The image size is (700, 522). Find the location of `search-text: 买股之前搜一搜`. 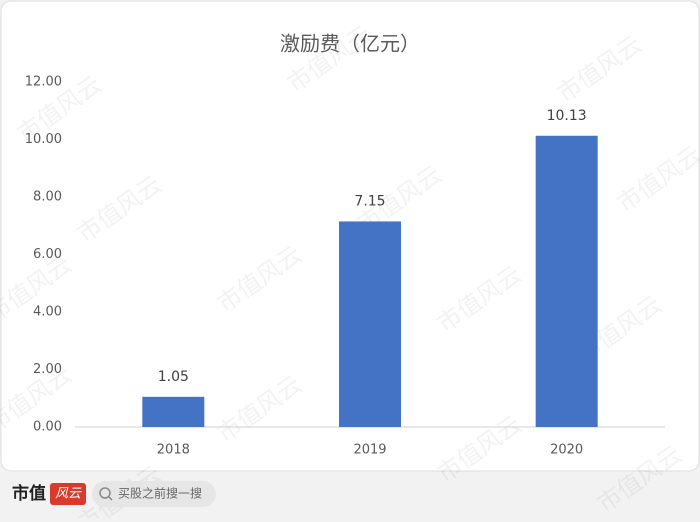

search-text: 买股之前搜一搜 is located at coordinates (160, 493).